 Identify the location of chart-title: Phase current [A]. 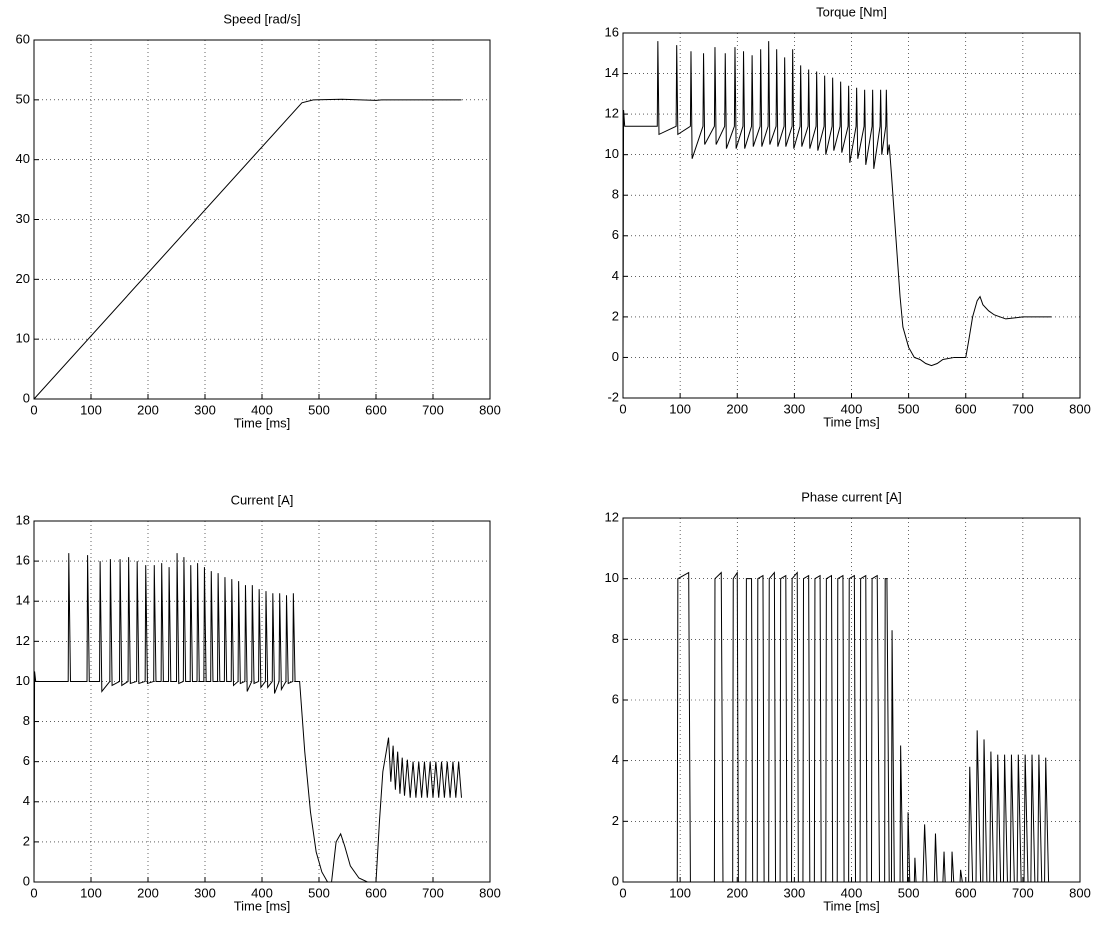
(851, 496).